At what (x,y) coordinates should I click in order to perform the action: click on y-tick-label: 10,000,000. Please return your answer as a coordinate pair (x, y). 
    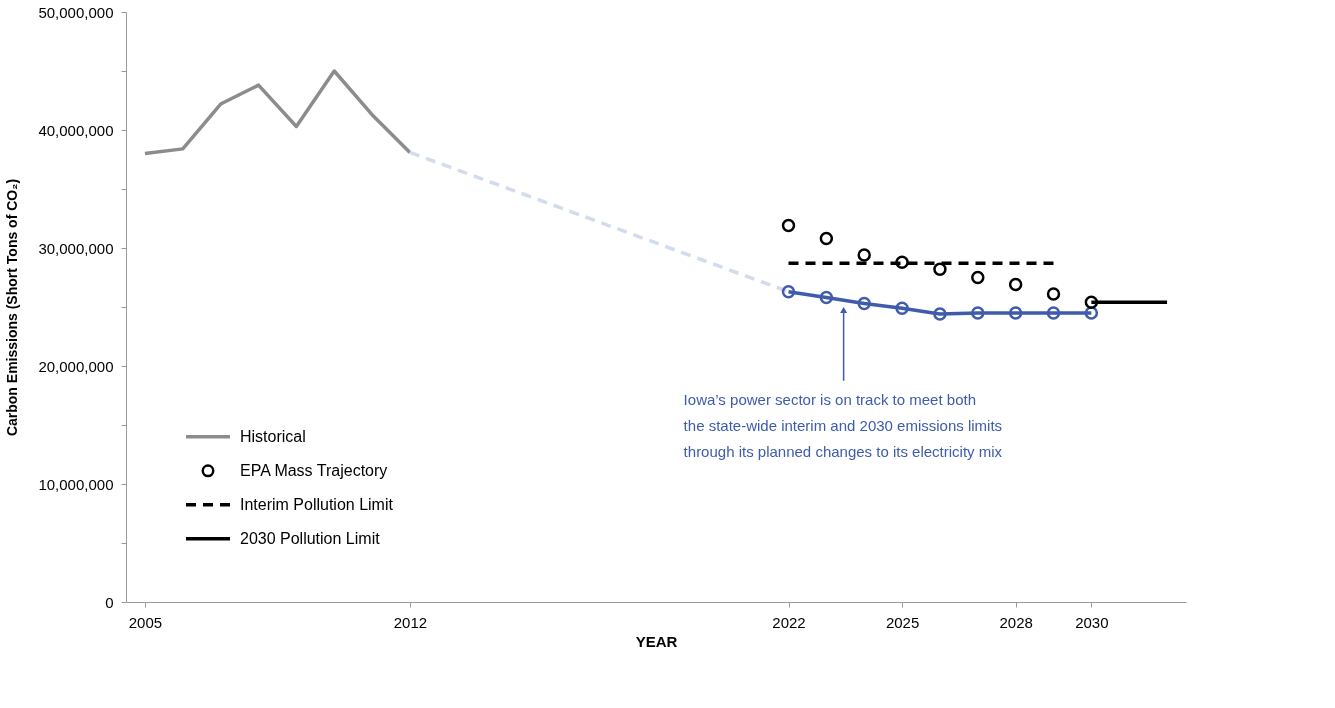
    Looking at the image, I should click on (76, 484).